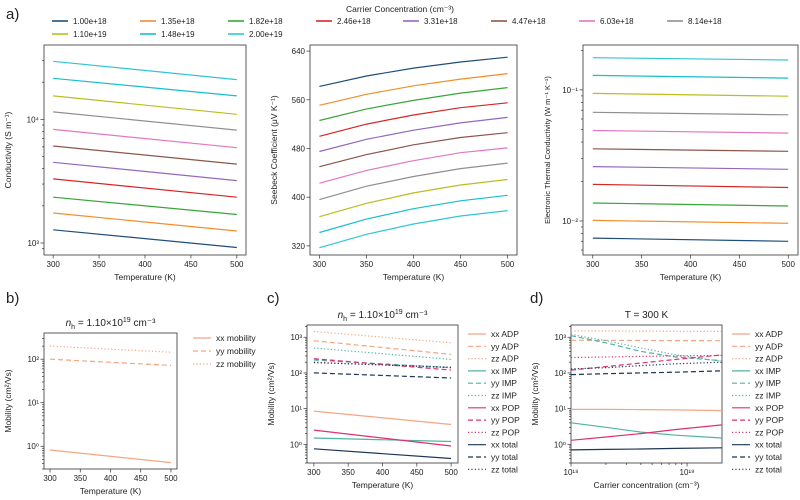 The height and width of the screenshot is (500, 800). What do you see at coordinates (110, 456) in the screenshot?
I see `series-line-xx-mobility` at bounding box center [110, 456].